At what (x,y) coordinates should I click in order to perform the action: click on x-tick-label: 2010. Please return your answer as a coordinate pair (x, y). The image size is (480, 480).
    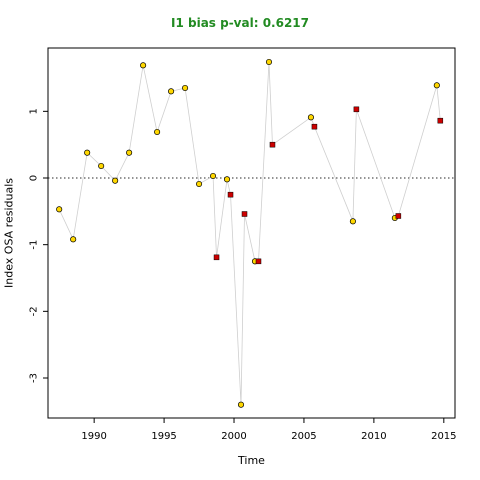
    Looking at the image, I should click on (373, 436).